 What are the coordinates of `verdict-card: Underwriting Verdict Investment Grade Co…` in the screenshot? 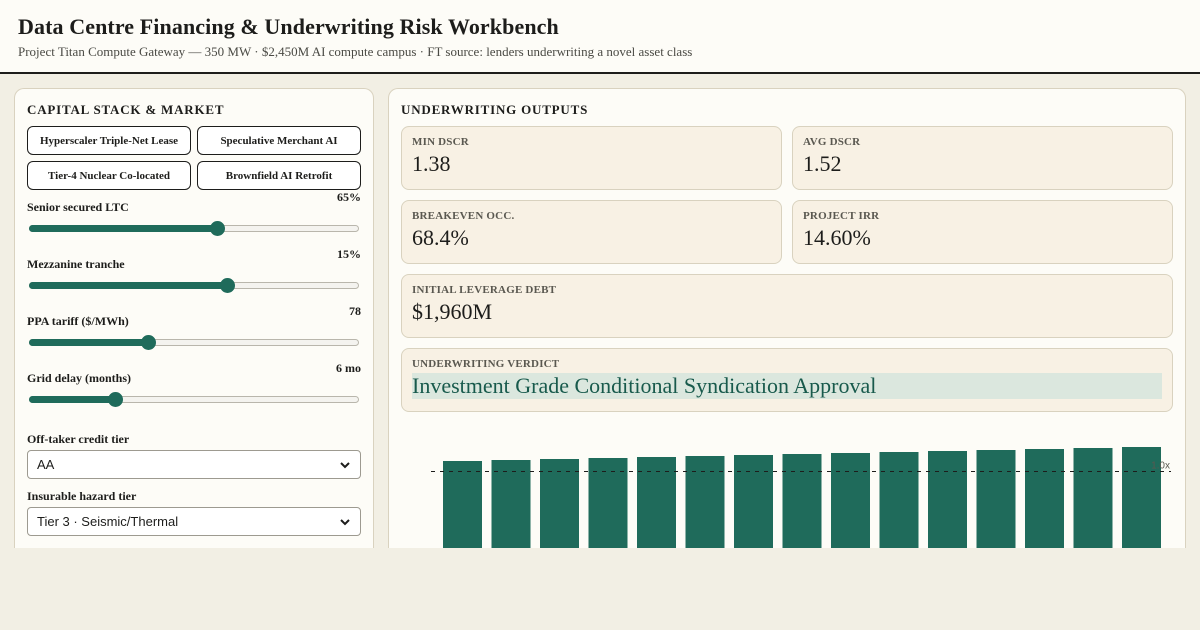 It's located at (787, 380).